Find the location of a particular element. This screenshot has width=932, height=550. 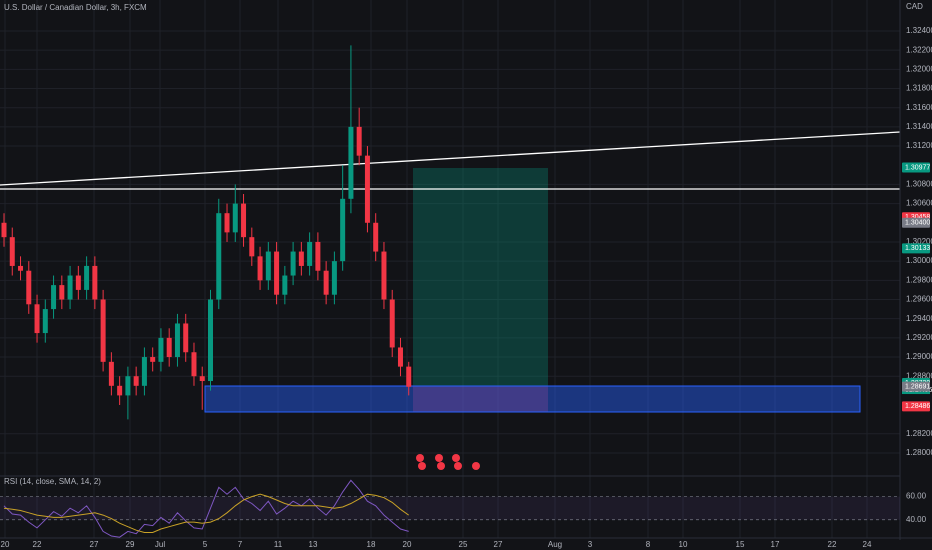

x-tick-label: 8 is located at coordinates (648, 544).